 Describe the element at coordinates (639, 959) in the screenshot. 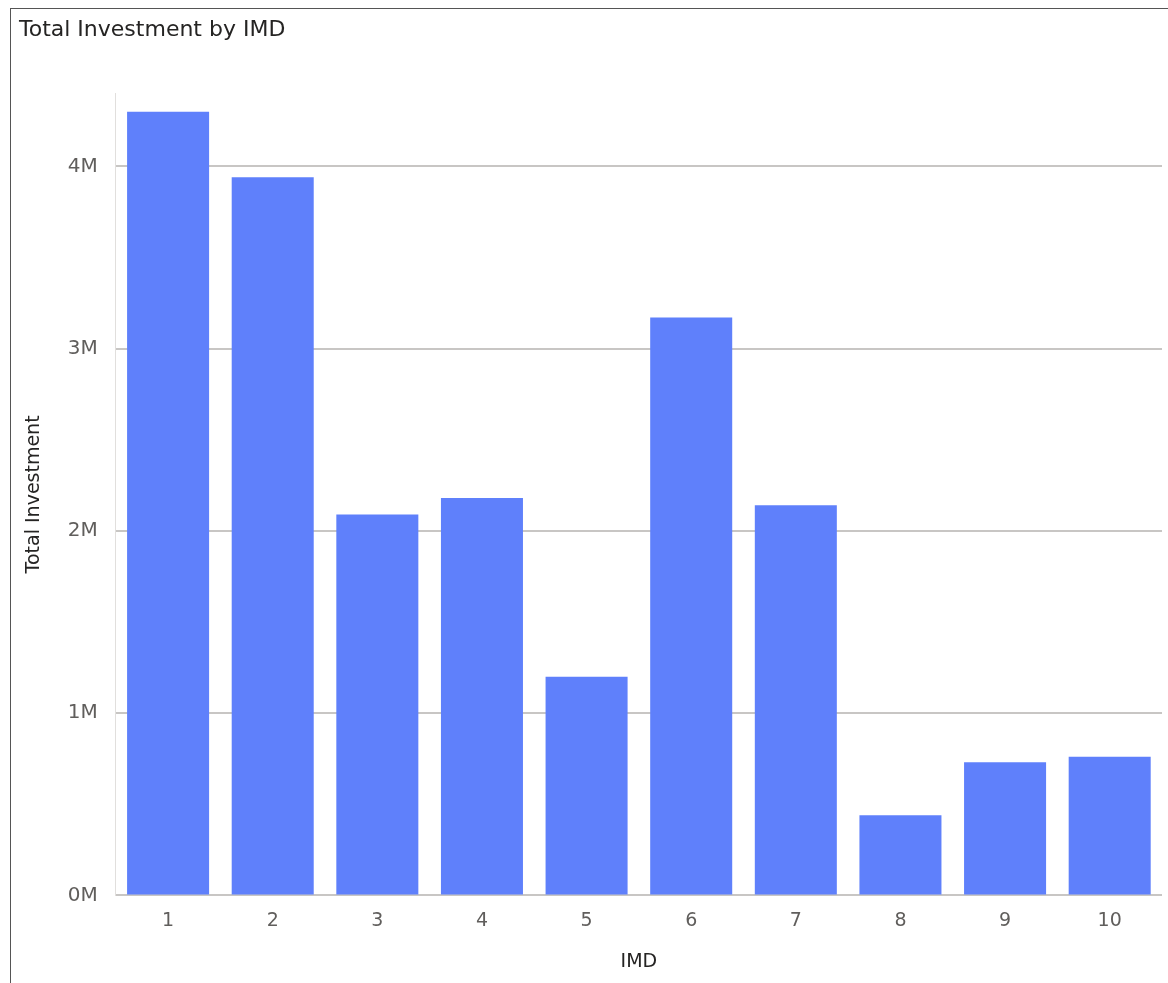

I see `x-axis-title: IMD` at that location.